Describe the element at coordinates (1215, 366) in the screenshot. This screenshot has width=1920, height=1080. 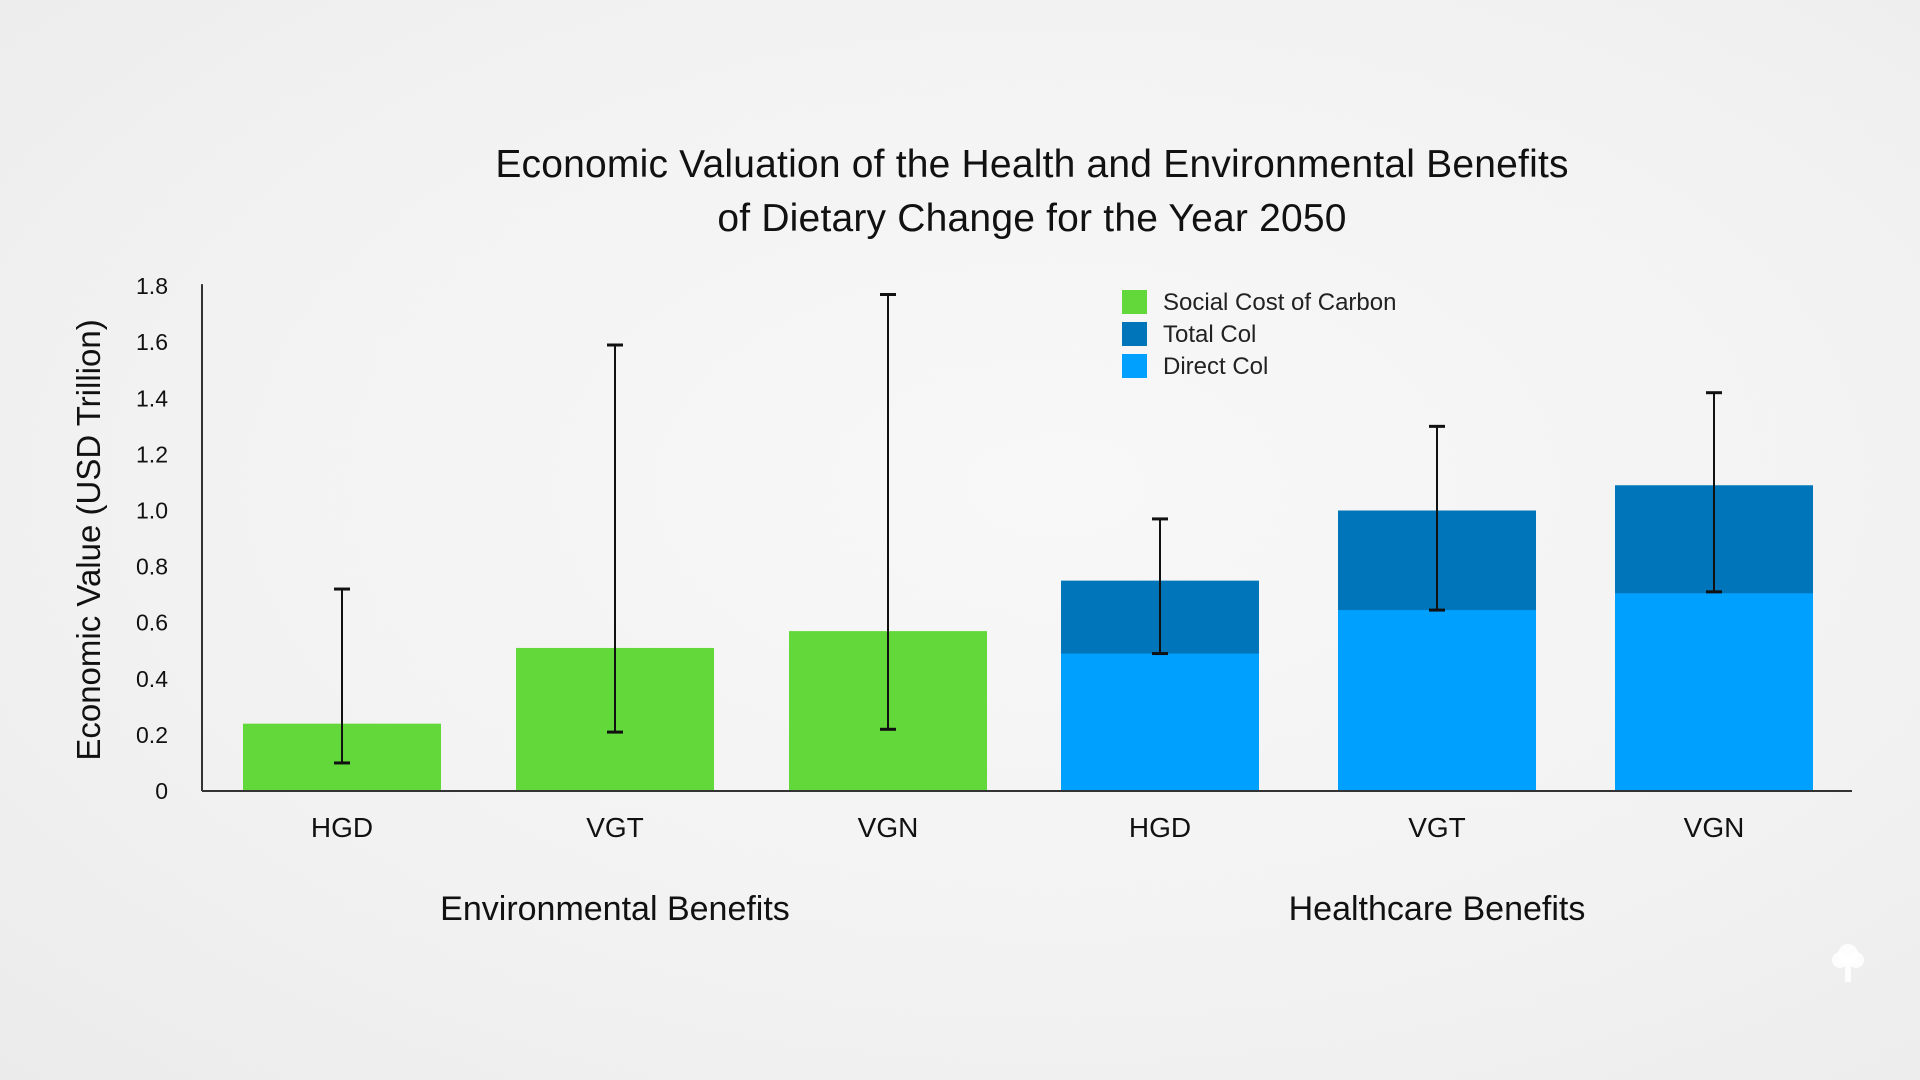
I see `legend-label: Direct Col` at that location.